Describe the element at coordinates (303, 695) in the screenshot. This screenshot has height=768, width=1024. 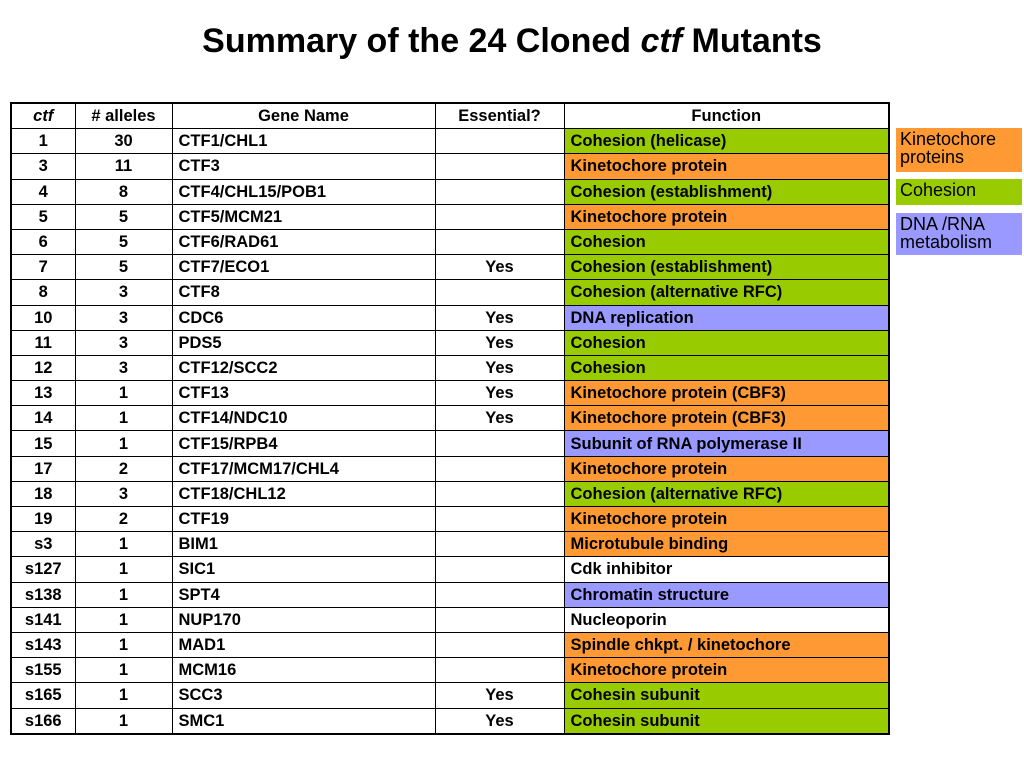
I see `cell-gene-name: SCC3` at that location.